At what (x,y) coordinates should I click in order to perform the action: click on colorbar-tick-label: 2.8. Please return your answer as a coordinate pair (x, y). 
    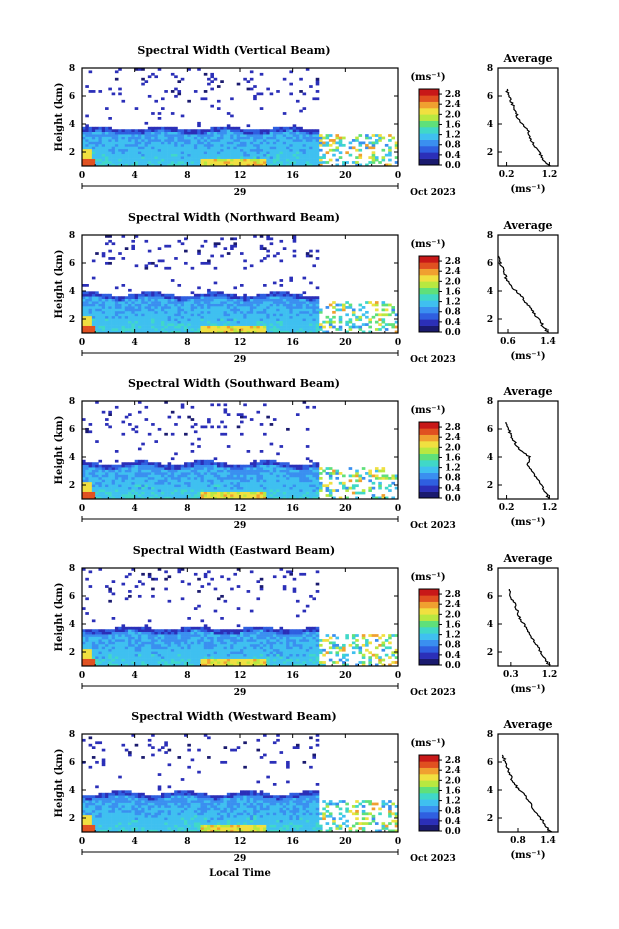
    Looking at the image, I should click on (453, 428).